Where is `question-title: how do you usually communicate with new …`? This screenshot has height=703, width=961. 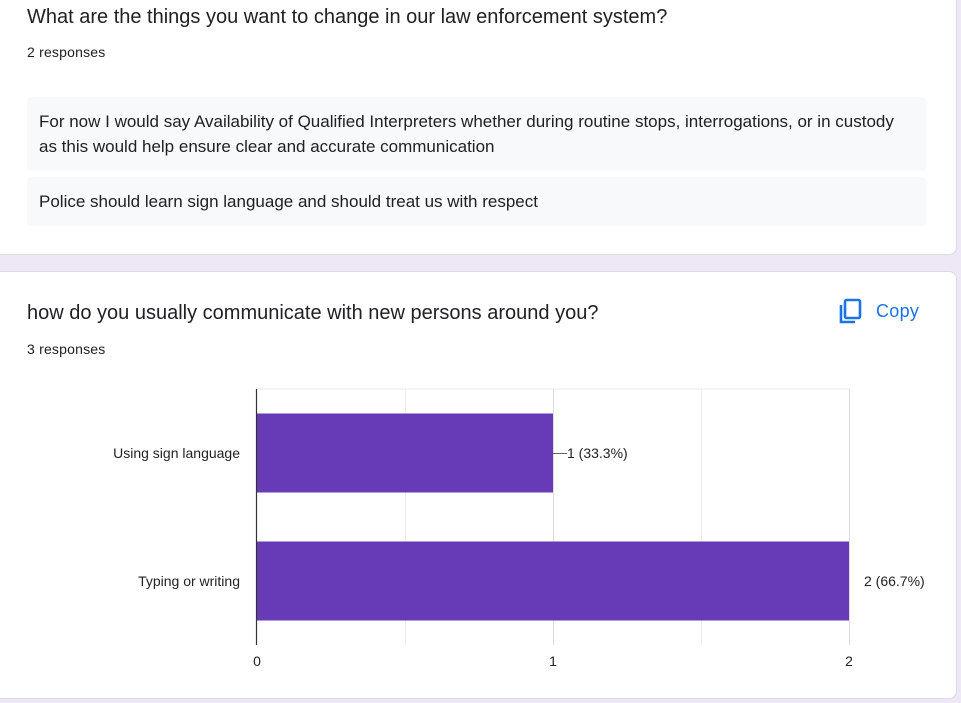 question-title: how do you usually communicate with new … is located at coordinates (313, 313).